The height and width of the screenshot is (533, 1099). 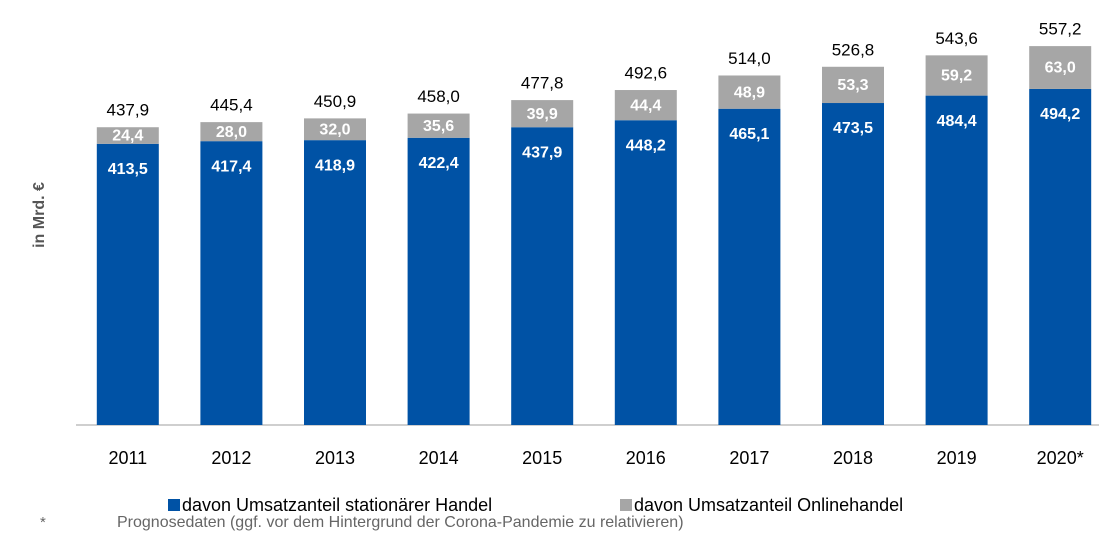 What do you see at coordinates (128, 169) in the screenshot?
I see `value-label: 413,5` at bounding box center [128, 169].